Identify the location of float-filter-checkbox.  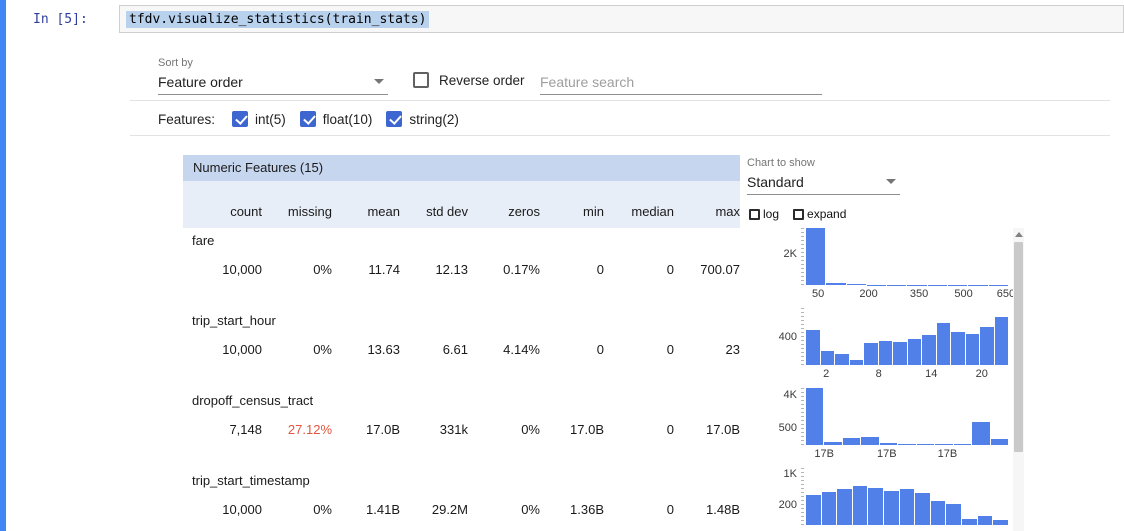
(307, 119).